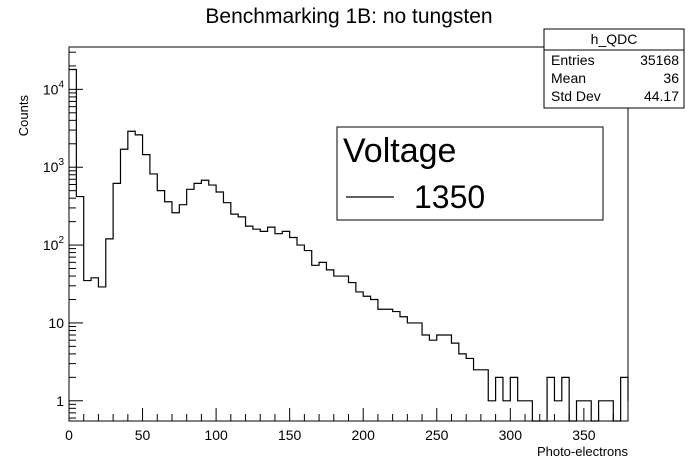 This screenshot has height=471, width=698. Describe the element at coordinates (290, 435) in the screenshot. I see `x-tick-label: 150` at that location.